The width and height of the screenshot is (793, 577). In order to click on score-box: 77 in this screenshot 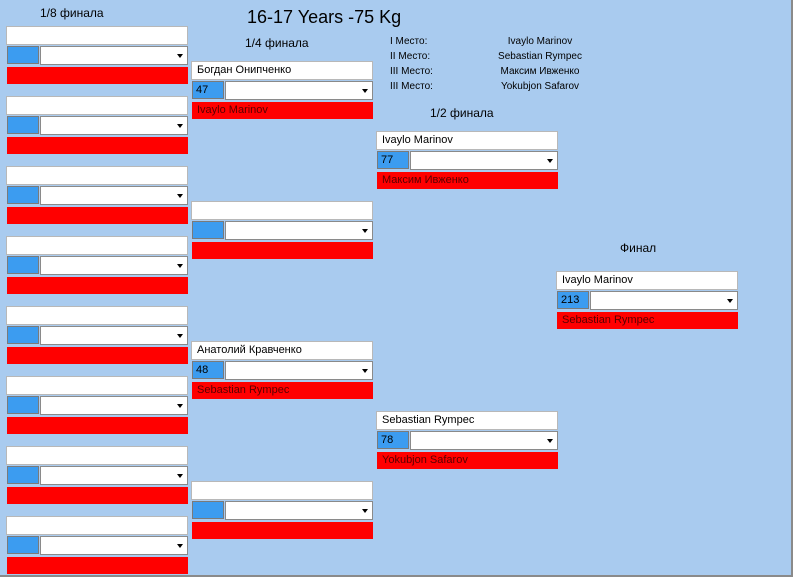, I will do `click(393, 160)`.